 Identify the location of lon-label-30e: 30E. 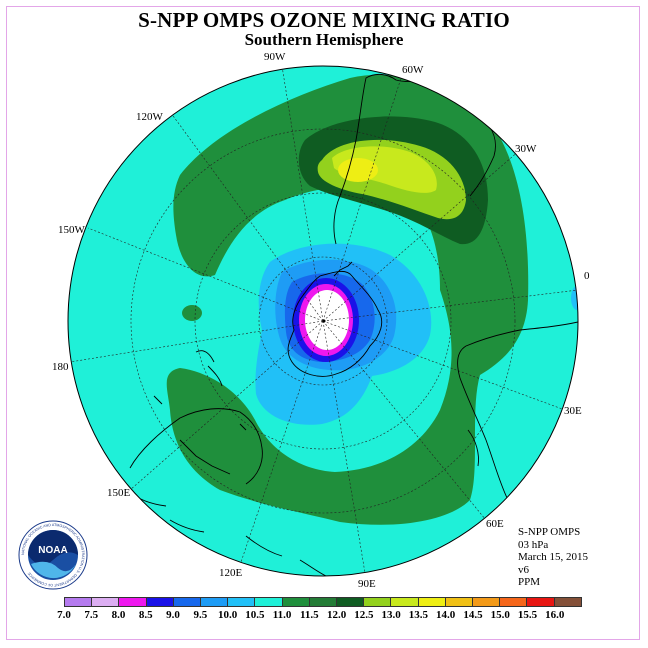
(573, 411).